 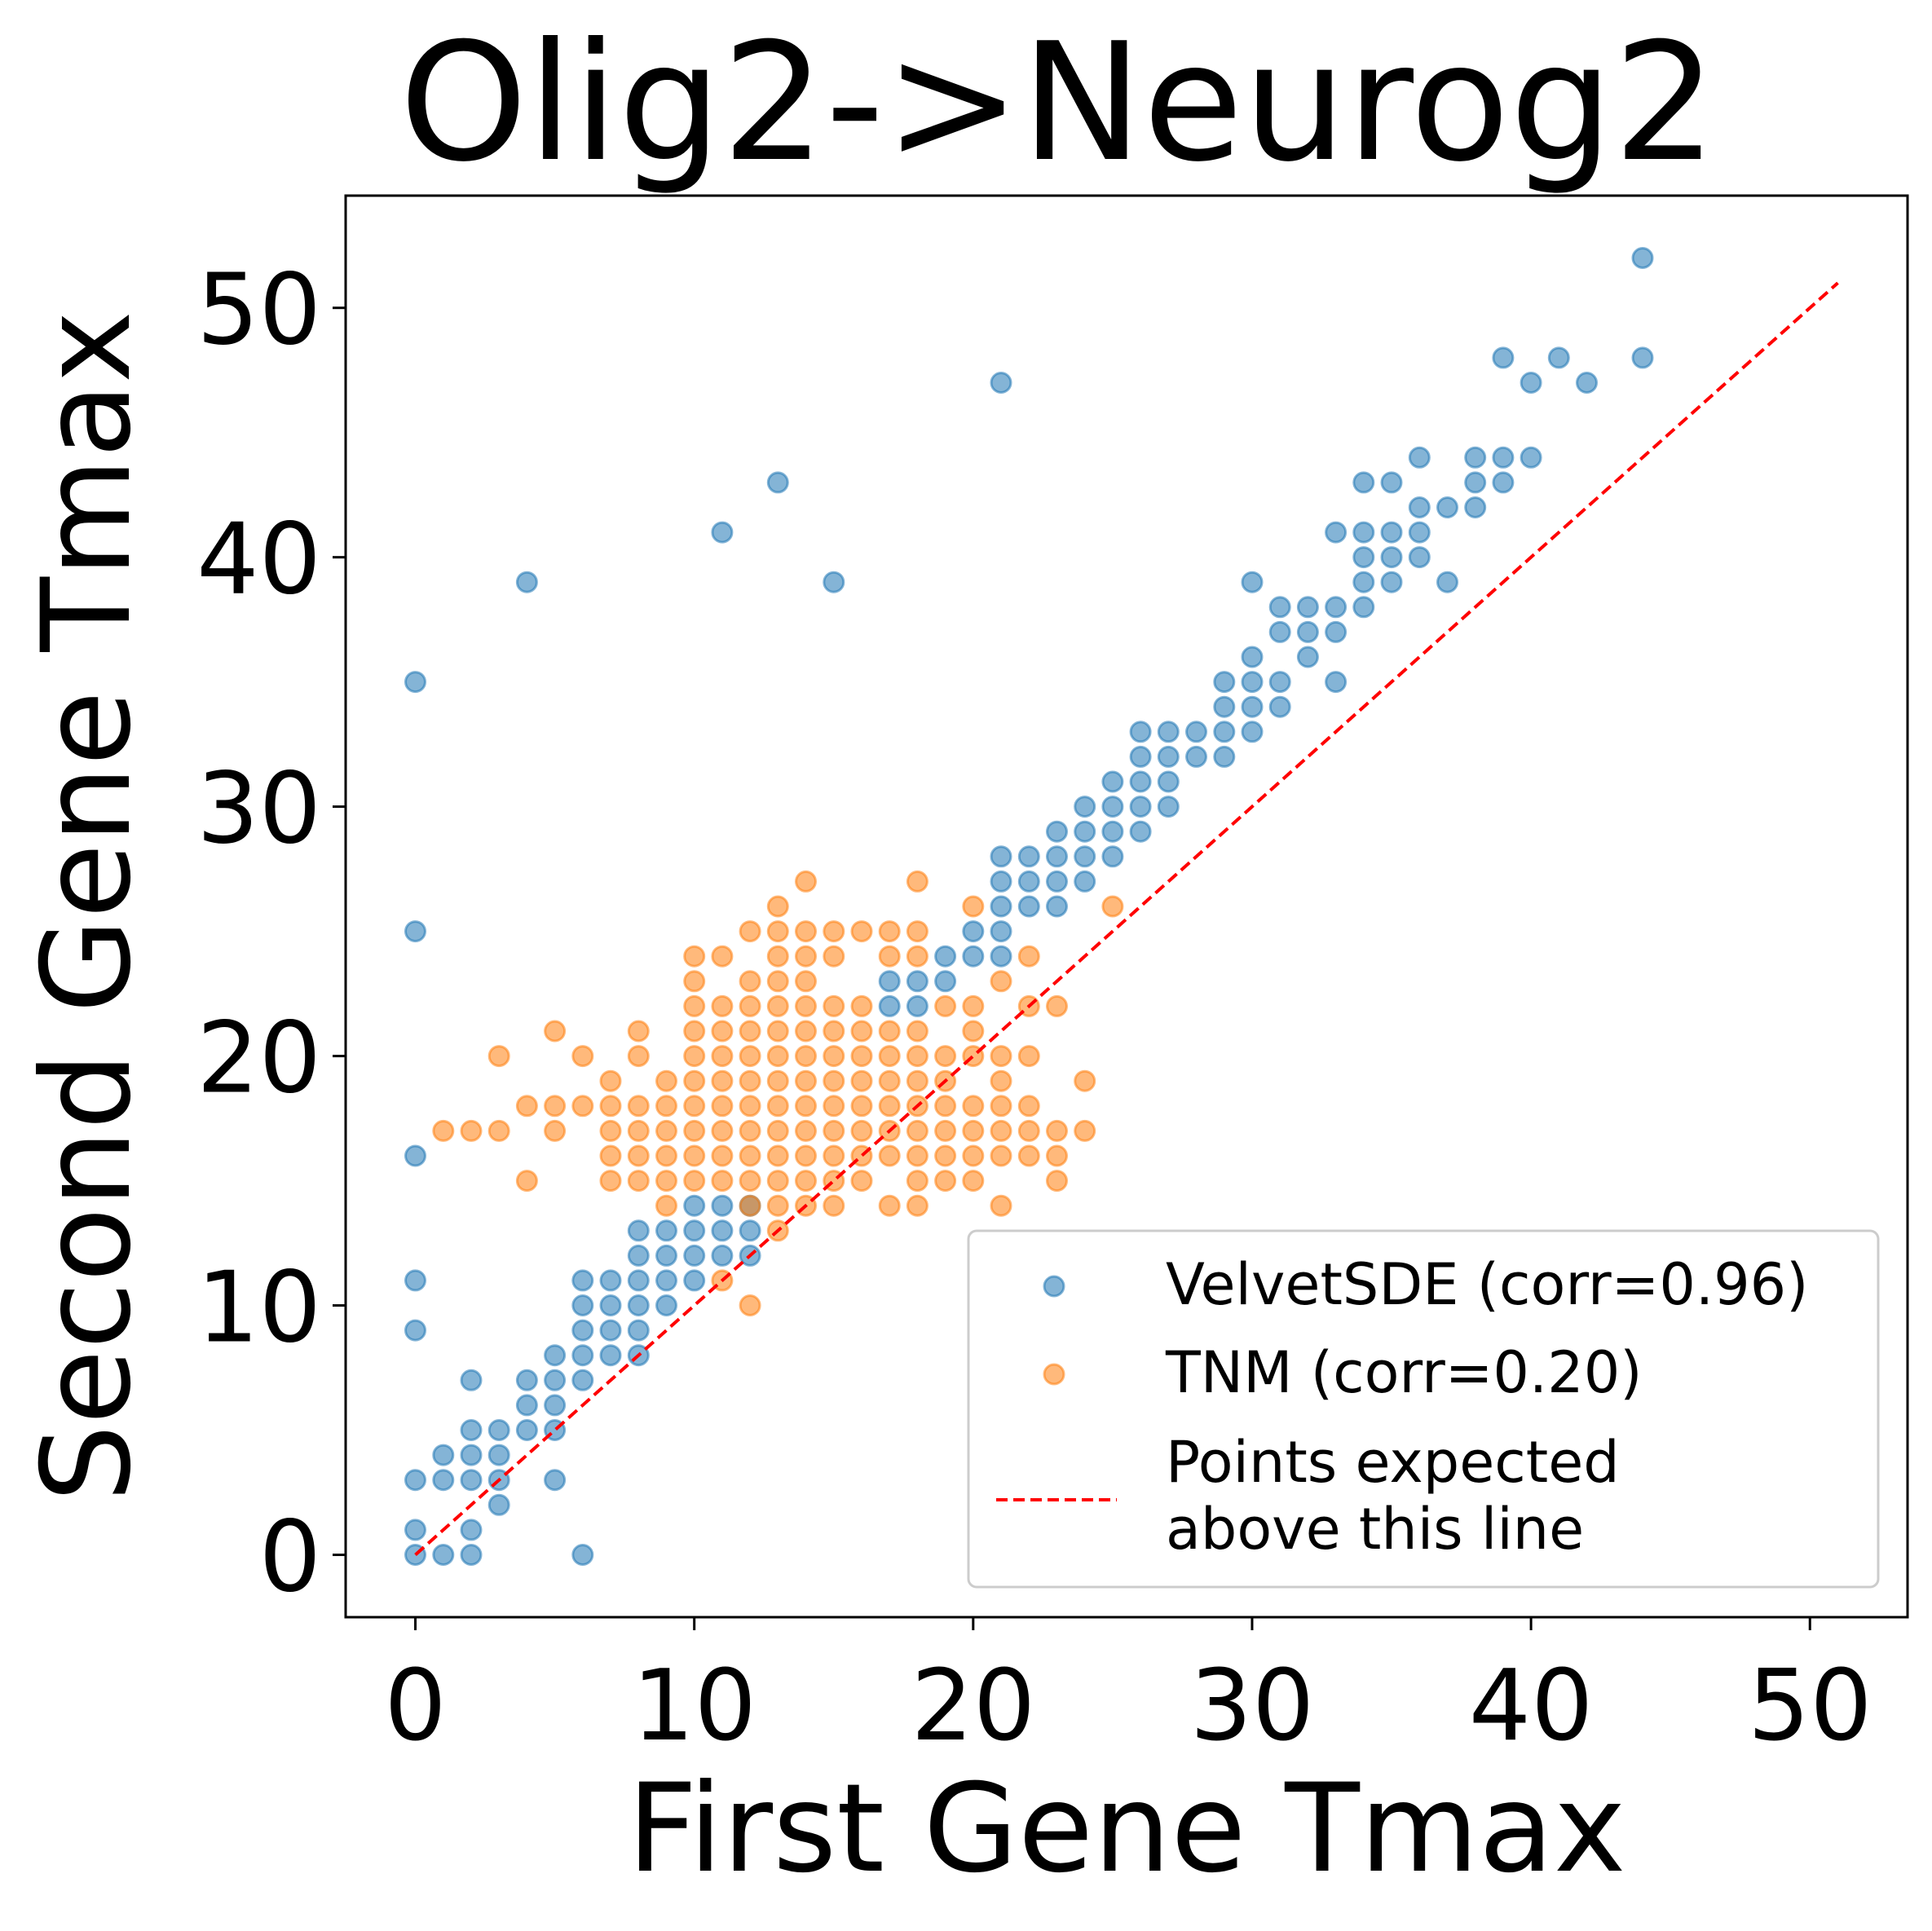 I want to click on x-axis-ticks: 0 10 20 30 40 50, so click(x=1128, y=1690).